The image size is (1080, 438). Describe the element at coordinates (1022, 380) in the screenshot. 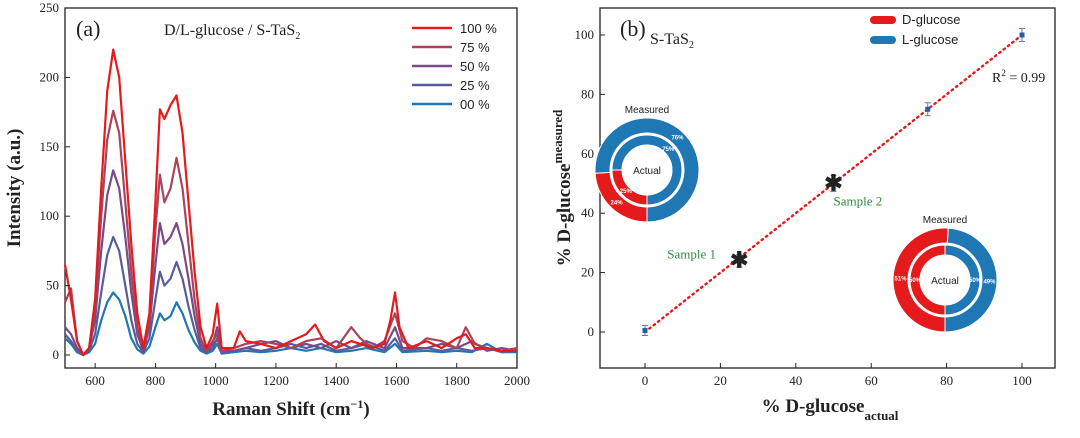

I see `x-tick-label: 100` at that location.